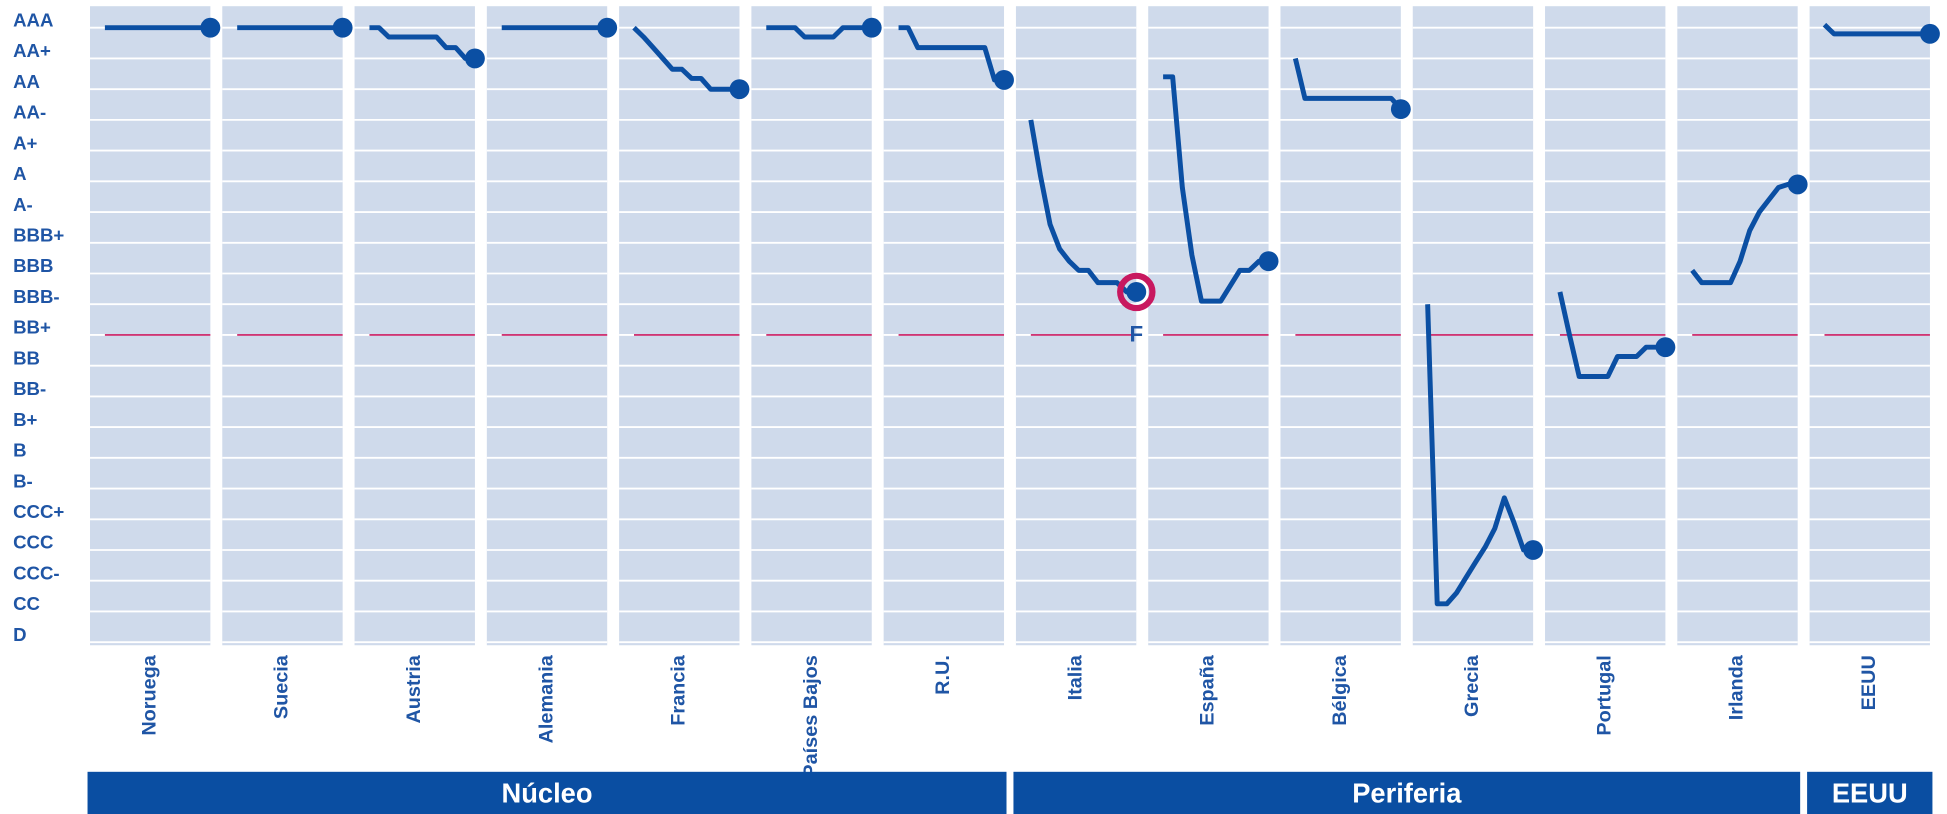 Image resolution: width=1947 pixels, height=814 pixels. Describe the element at coordinates (33, 265) in the screenshot. I see `y-tick-label: BBB` at that location.